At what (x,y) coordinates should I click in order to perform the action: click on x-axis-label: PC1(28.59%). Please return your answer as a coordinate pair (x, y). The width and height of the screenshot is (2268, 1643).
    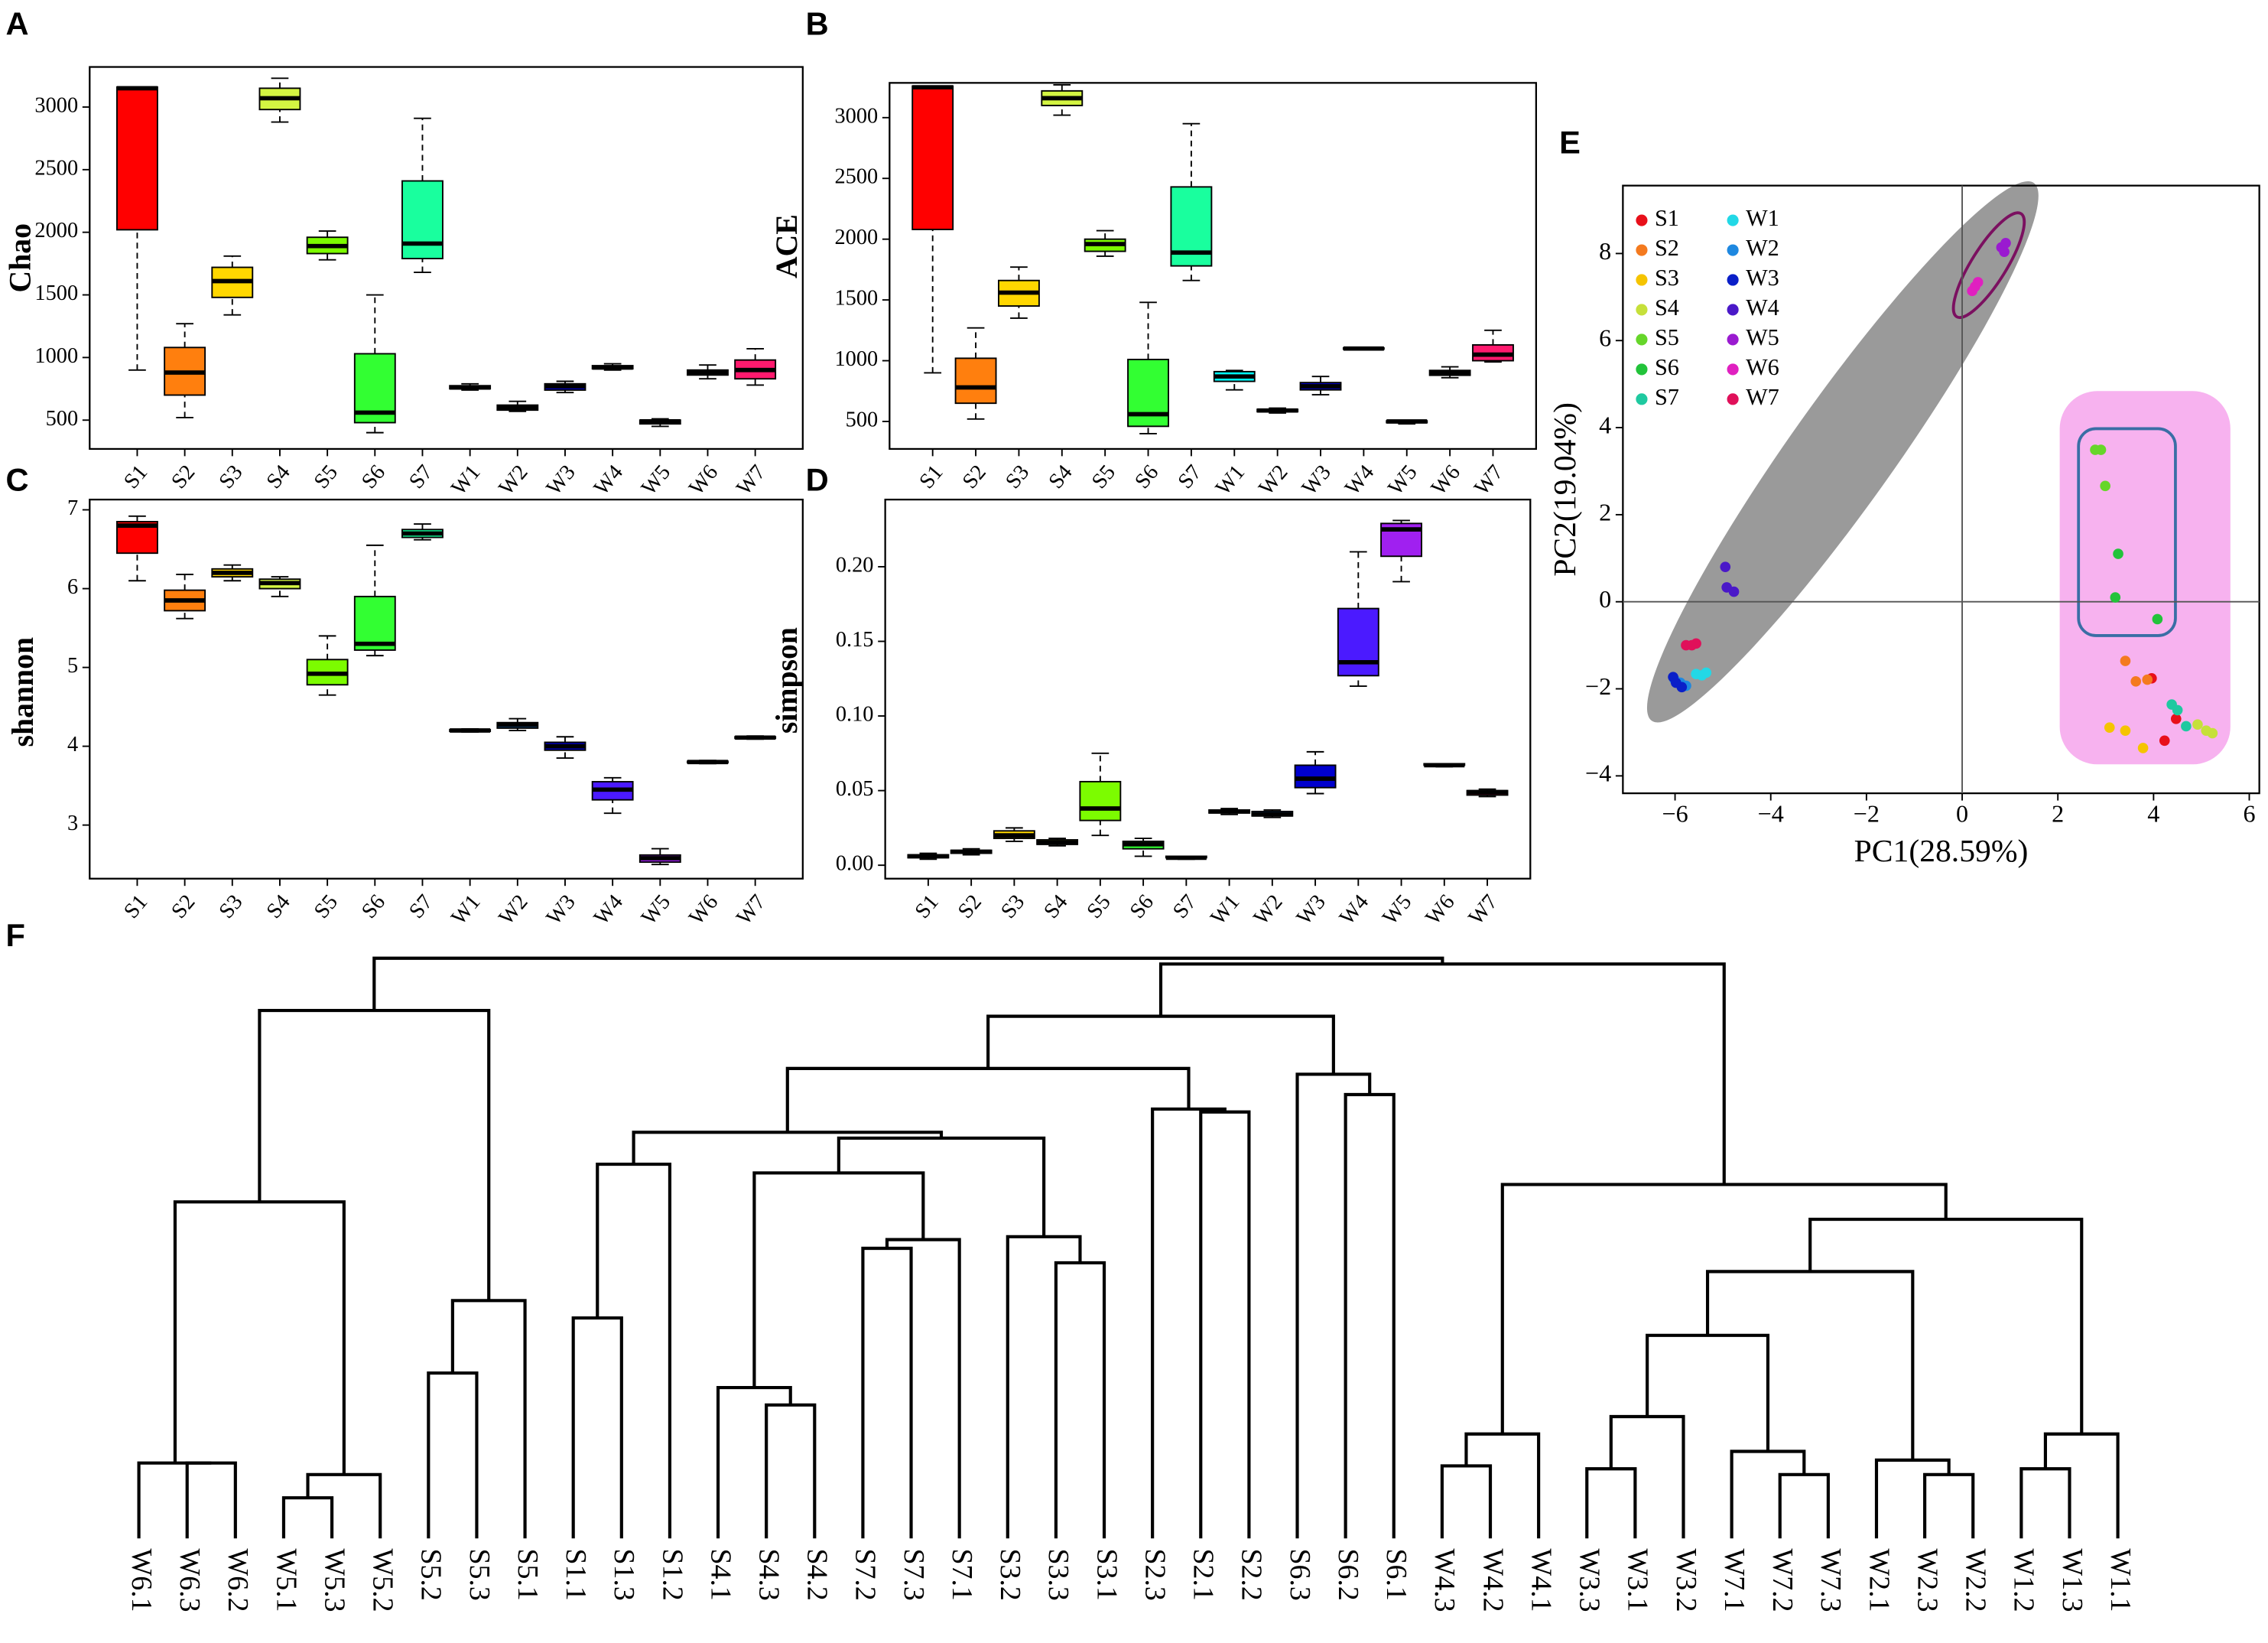
    Looking at the image, I should click on (1941, 851).